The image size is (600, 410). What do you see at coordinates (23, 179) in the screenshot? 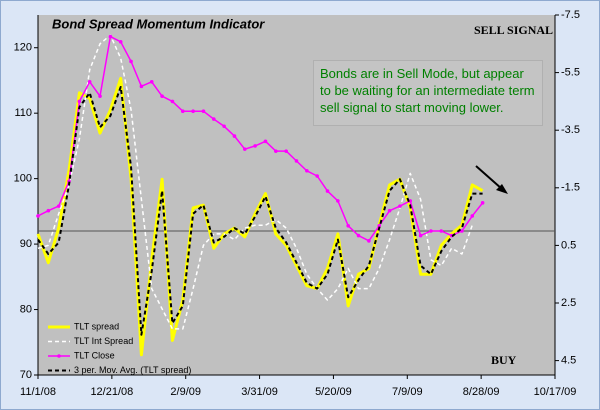
I see `y-tick-label: 100` at bounding box center [23, 179].